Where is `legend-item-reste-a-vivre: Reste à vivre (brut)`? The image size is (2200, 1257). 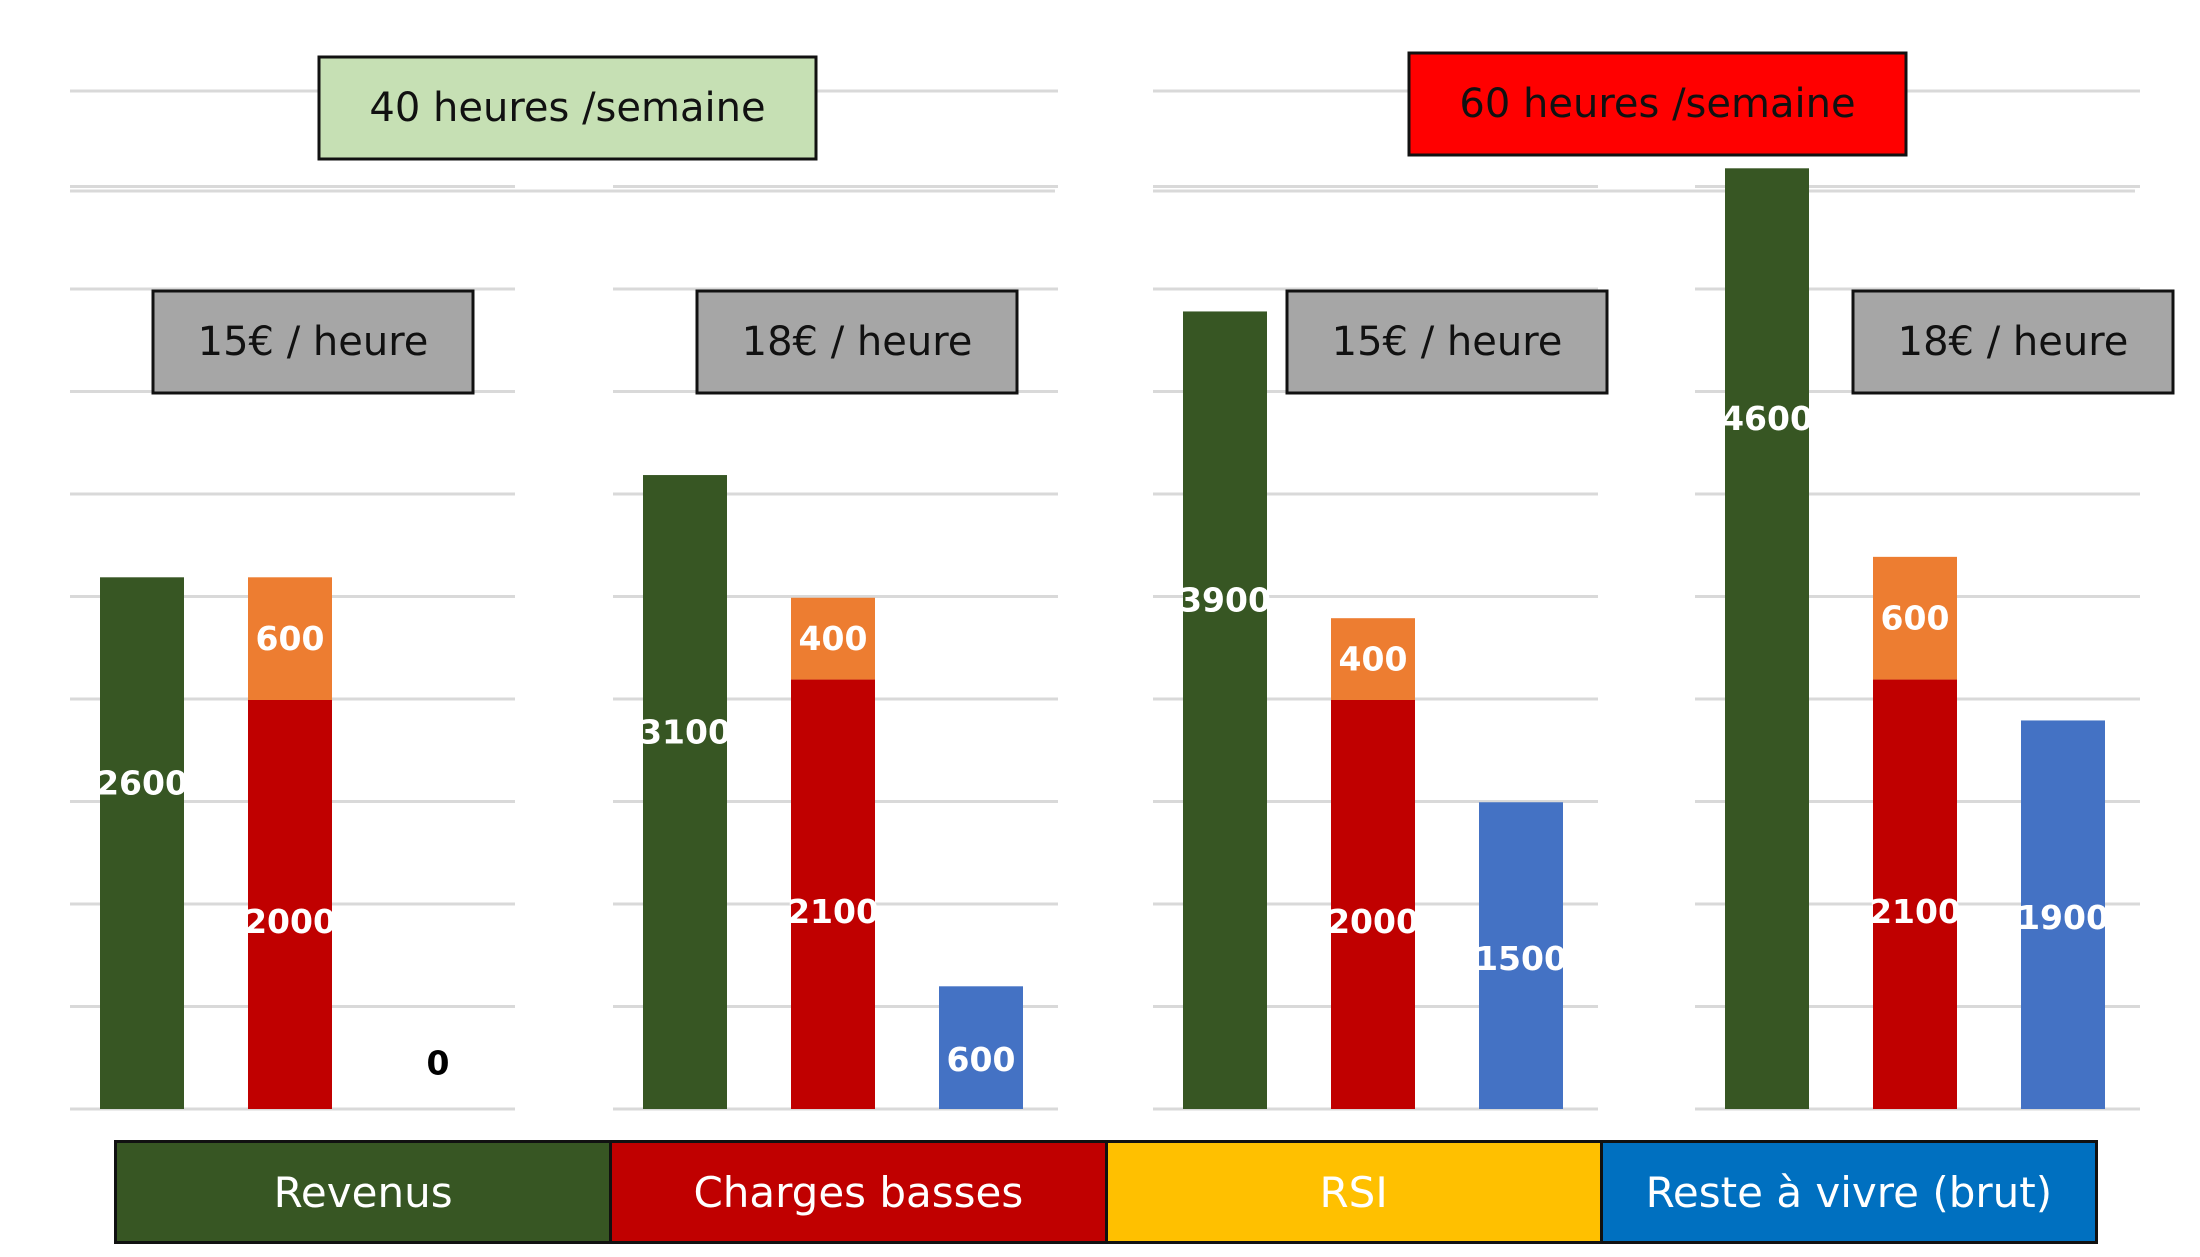 legend-item-reste-a-vivre: Reste à vivre (brut) is located at coordinates (1848, 1192).